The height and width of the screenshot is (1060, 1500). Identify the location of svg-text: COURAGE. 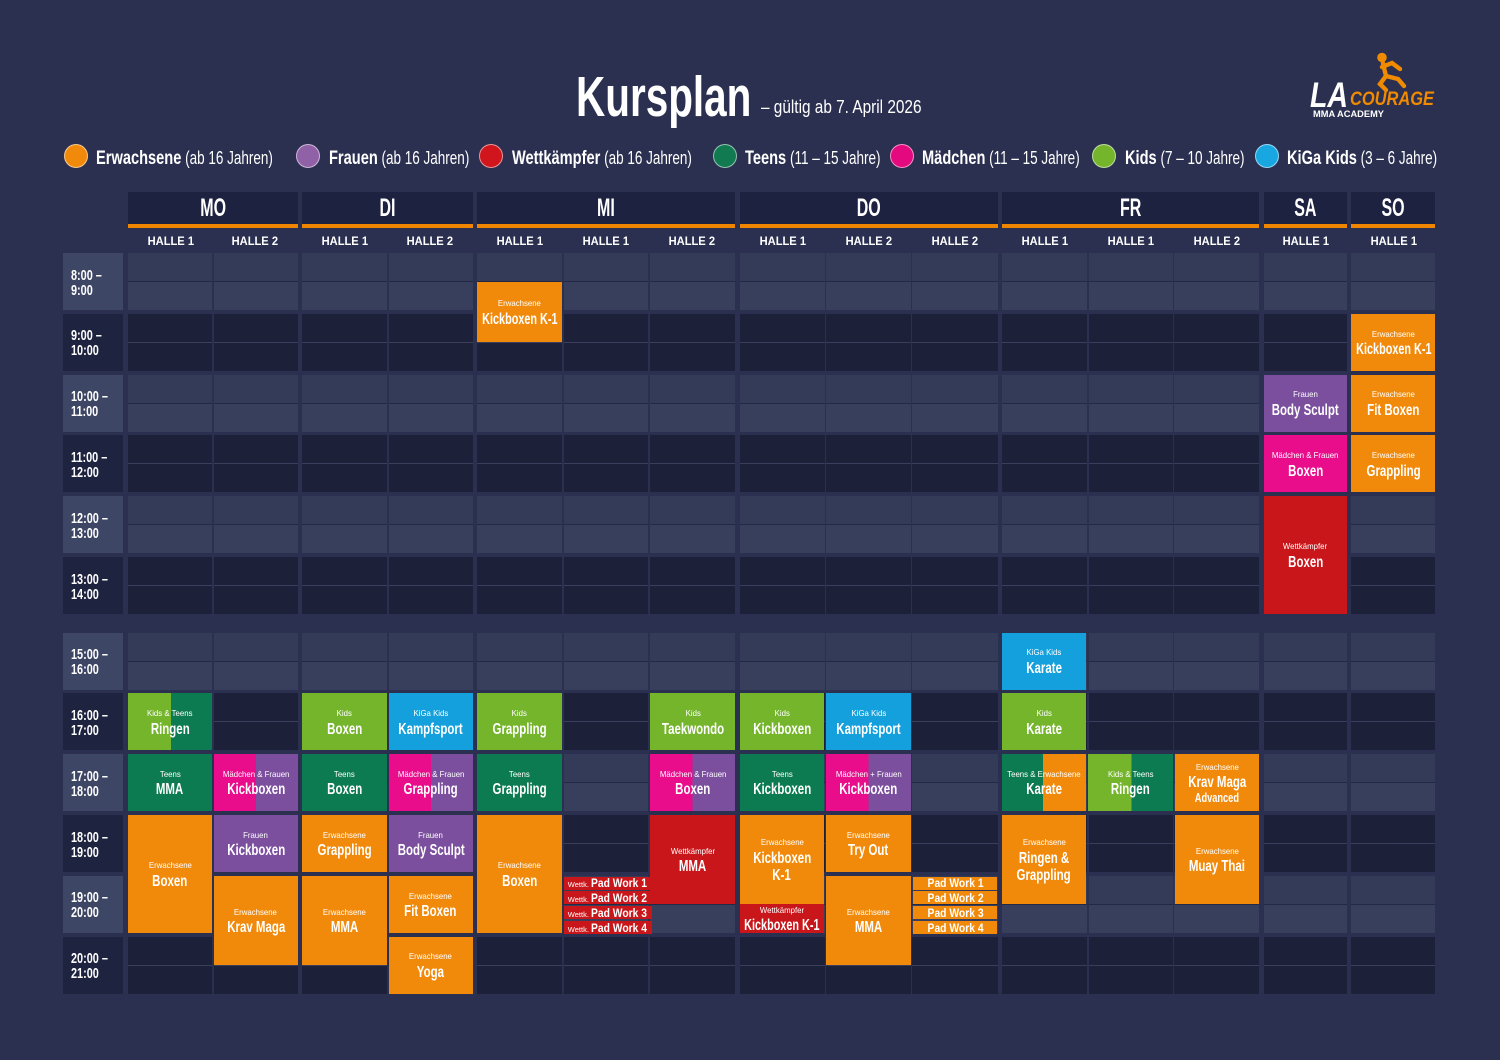
(1392, 99).